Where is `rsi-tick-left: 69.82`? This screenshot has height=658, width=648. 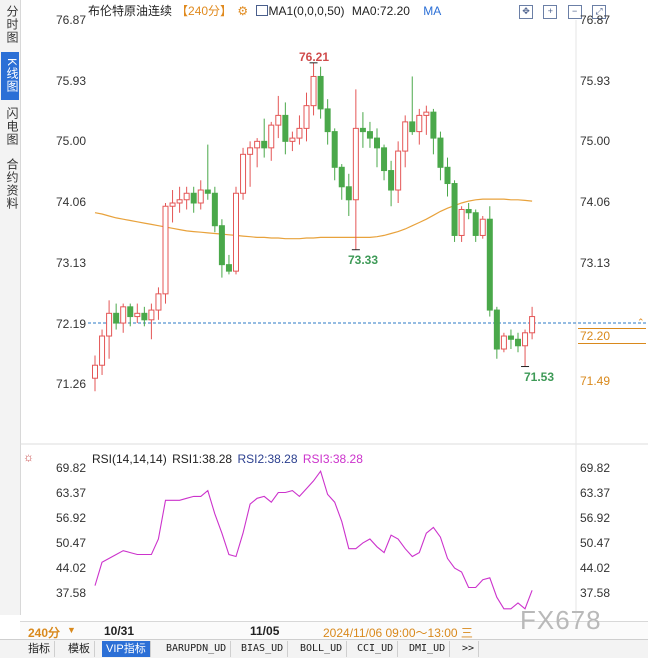
rsi-tick-left: 69.82 is located at coordinates (71, 468).